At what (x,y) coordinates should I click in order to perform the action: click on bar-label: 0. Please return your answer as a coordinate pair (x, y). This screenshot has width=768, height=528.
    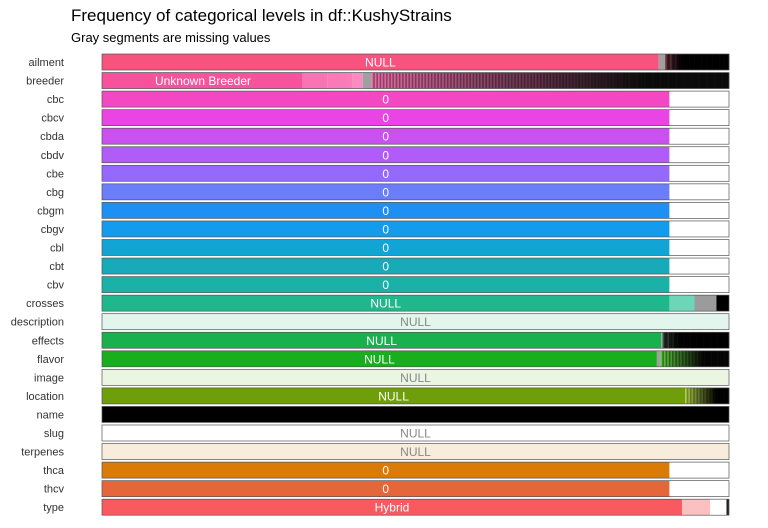
    Looking at the image, I should click on (385, 100).